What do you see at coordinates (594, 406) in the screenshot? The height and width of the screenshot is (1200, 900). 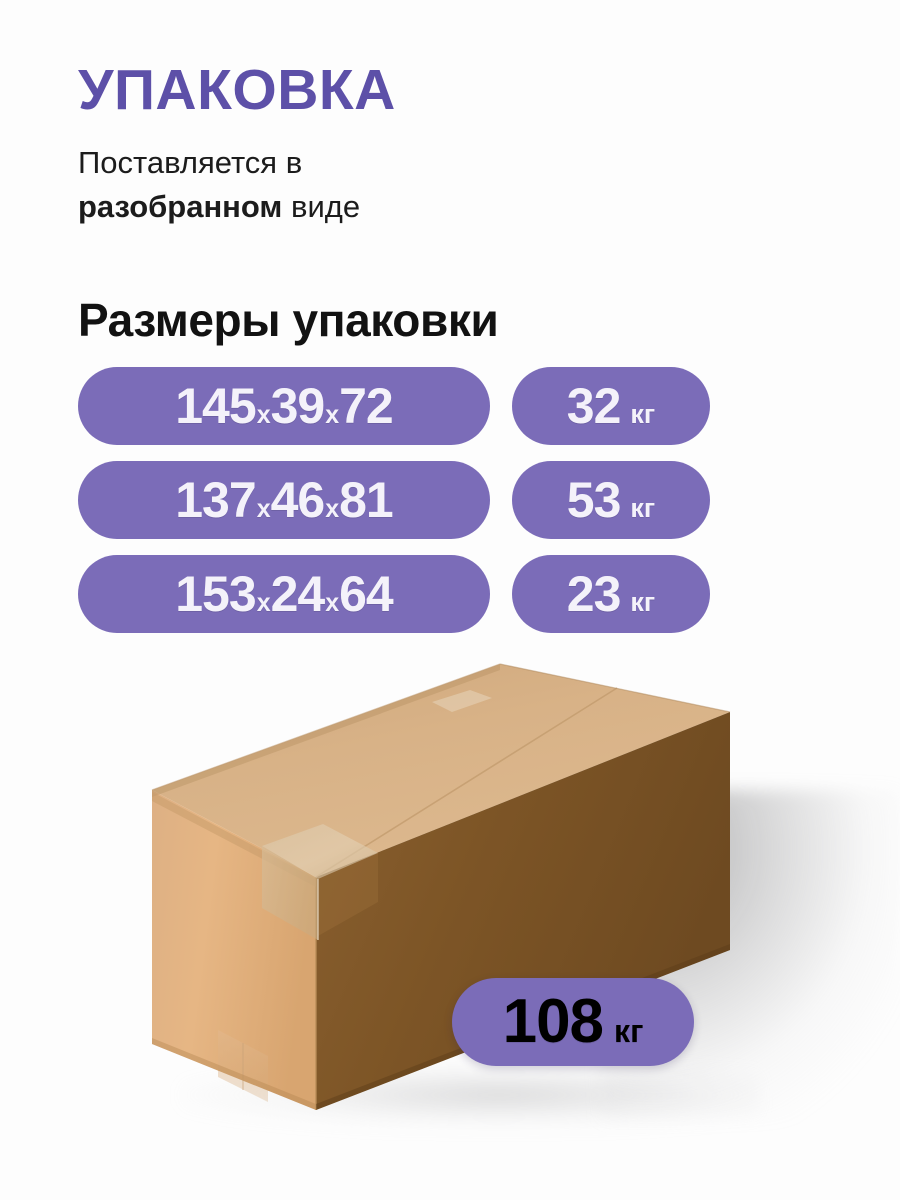 I see `weight-number: 32` at bounding box center [594, 406].